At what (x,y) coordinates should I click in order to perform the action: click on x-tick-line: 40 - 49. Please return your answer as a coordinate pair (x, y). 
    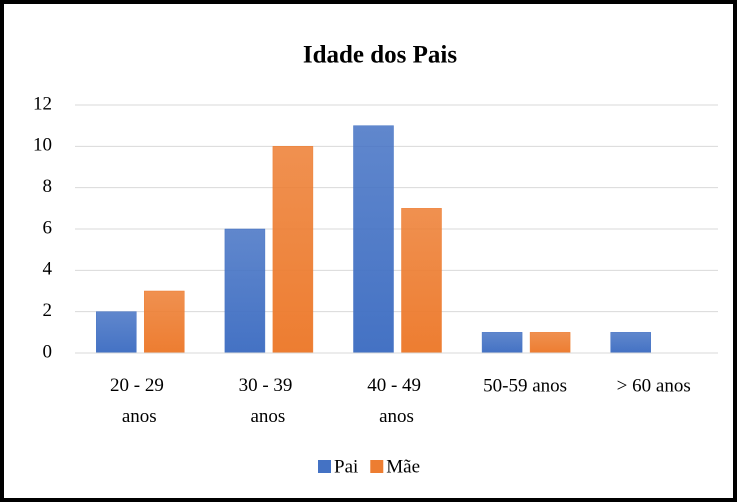
    Looking at the image, I should click on (396, 385).